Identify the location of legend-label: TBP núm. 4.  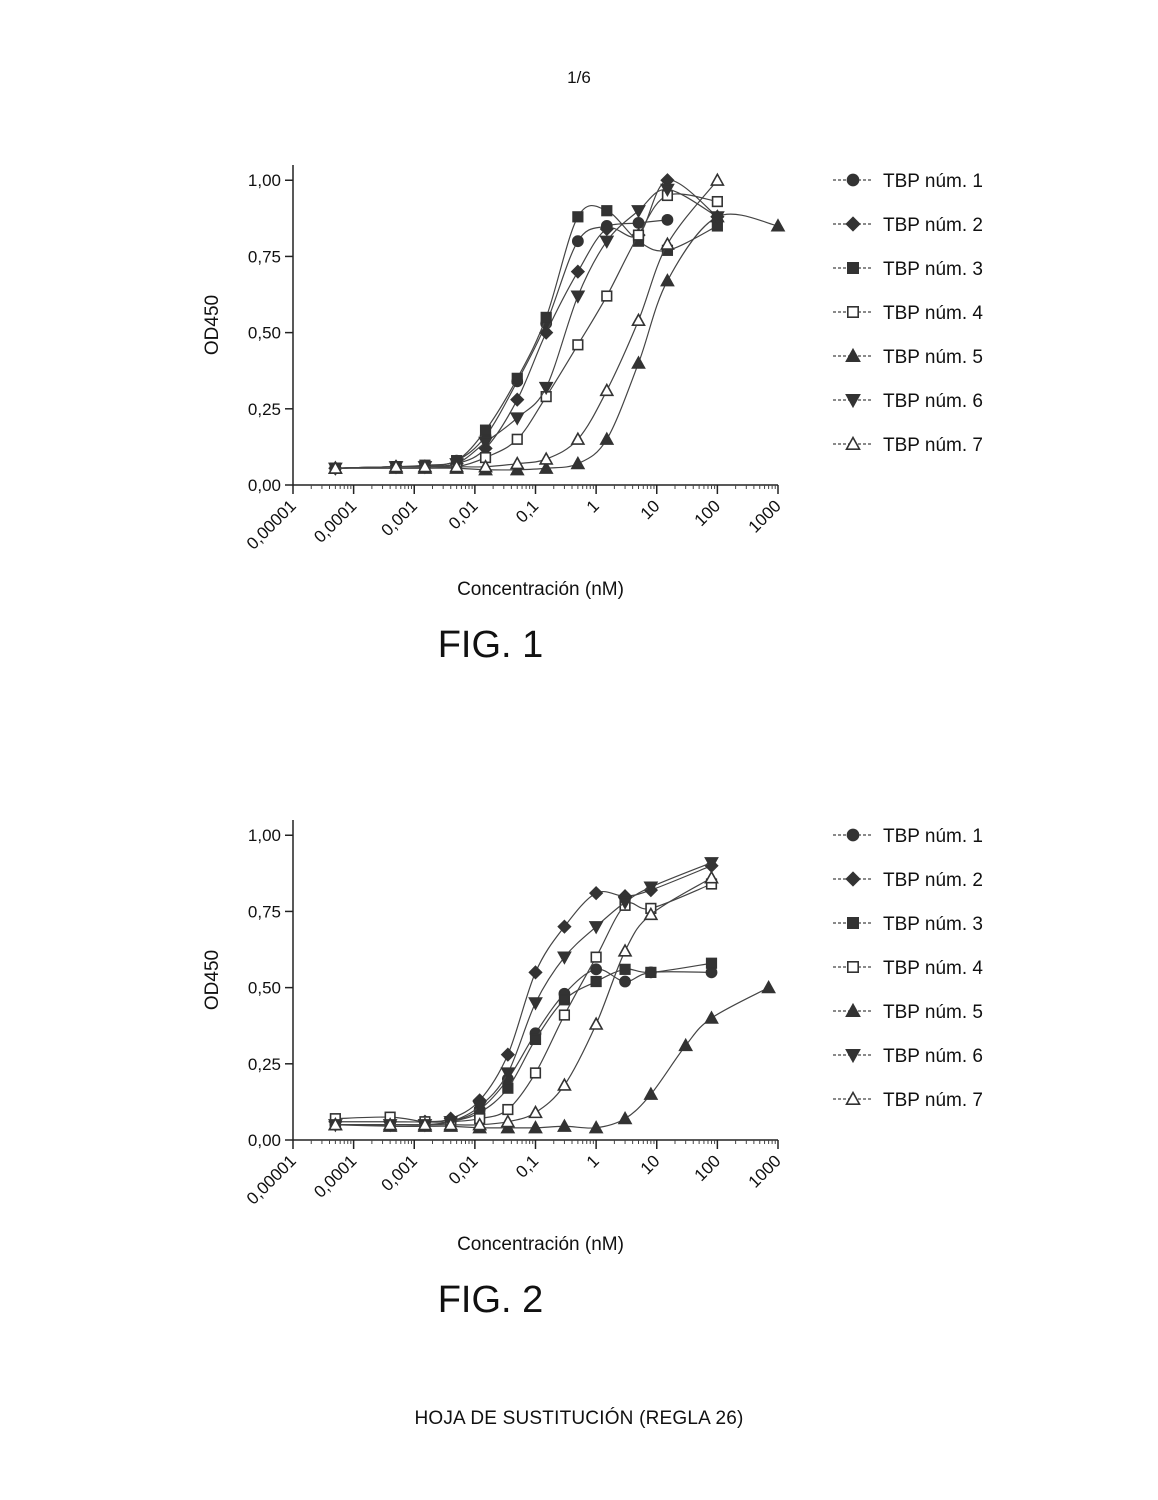
(933, 968).